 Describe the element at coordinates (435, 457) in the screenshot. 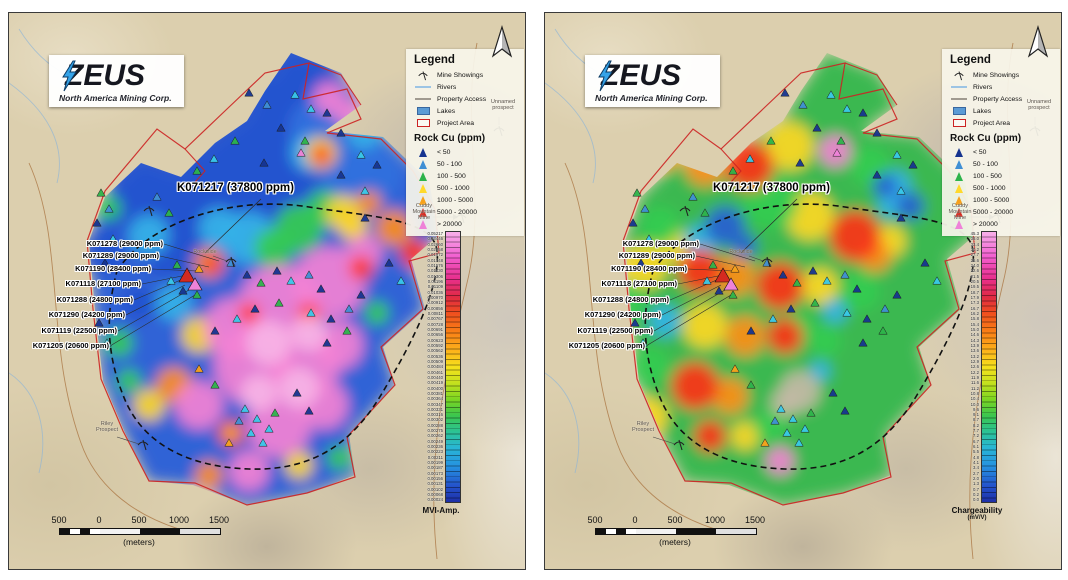

I see `colorbar-tick-value: 0.00211` at that location.